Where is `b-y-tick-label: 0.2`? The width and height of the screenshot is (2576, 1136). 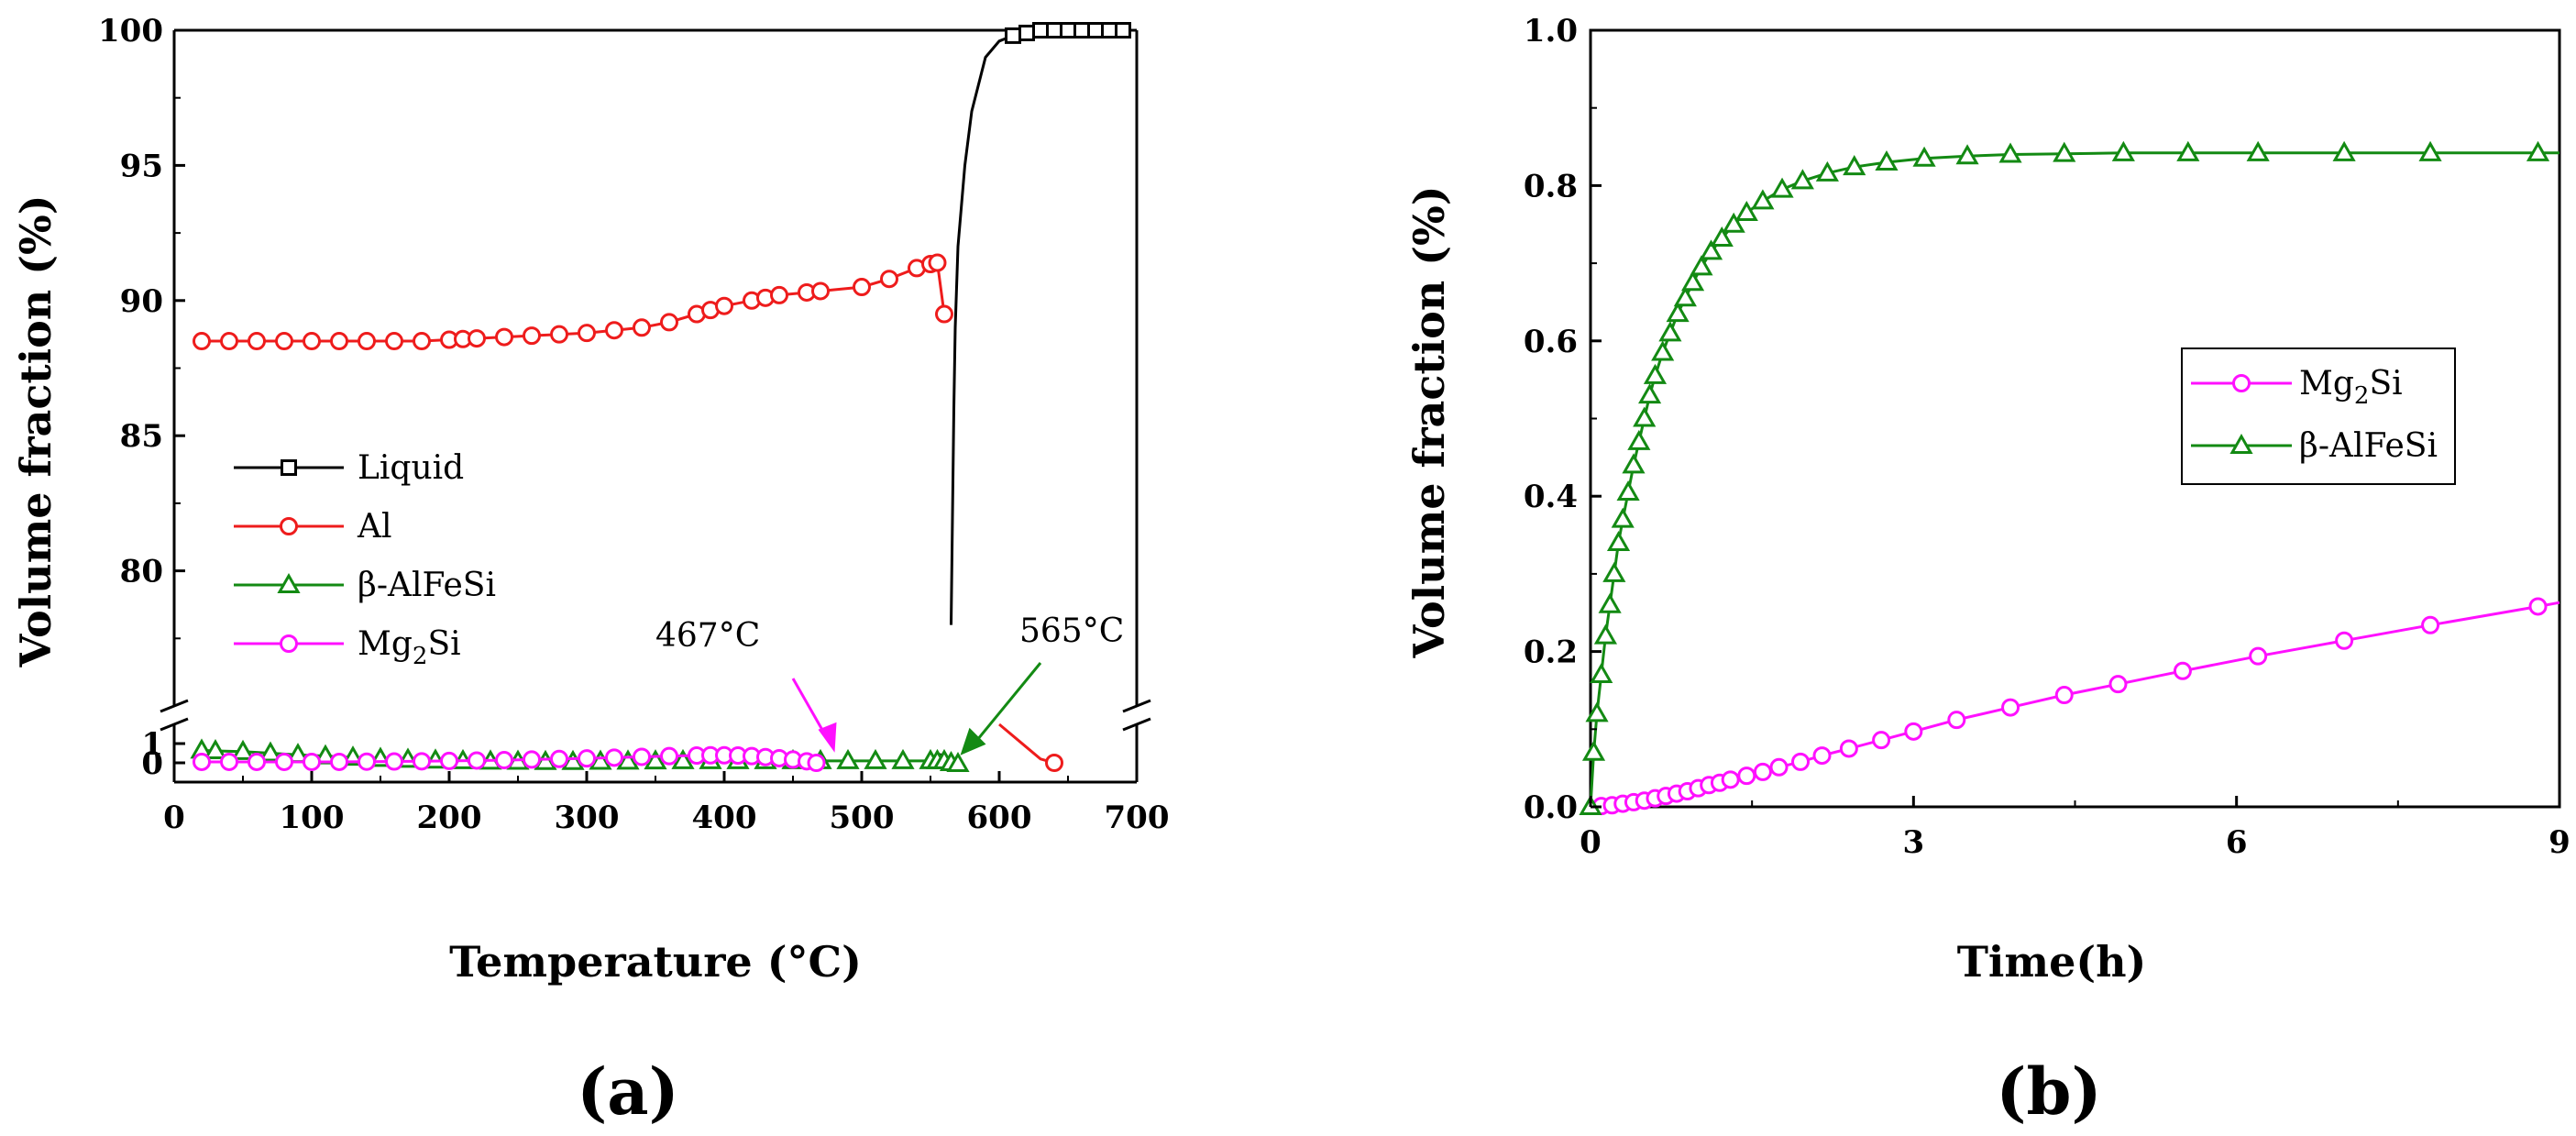 b-y-tick-label: 0.2 is located at coordinates (1551, 652).